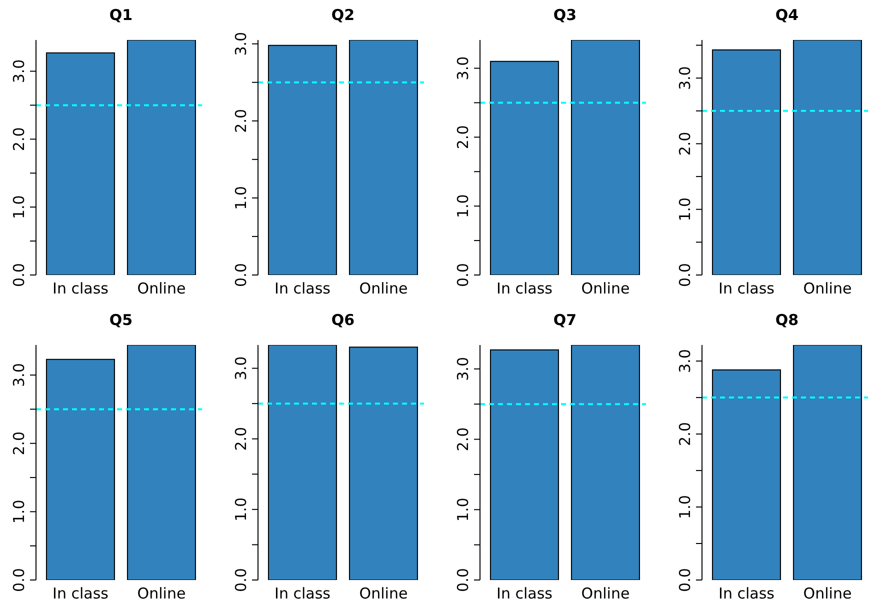 The height and width of the screenshot is (609, 889). What do you see at coordinates (787, 319) in the screenshot?
I see `chart-title: Q8` at bounding box center [787, 319].